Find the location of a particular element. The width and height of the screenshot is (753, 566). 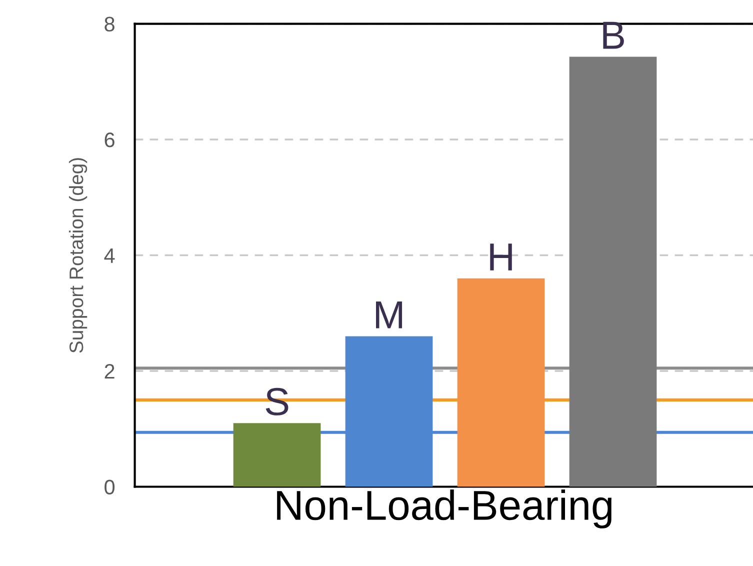

y-tick-label: 4 is located at coordinates (109, 255).